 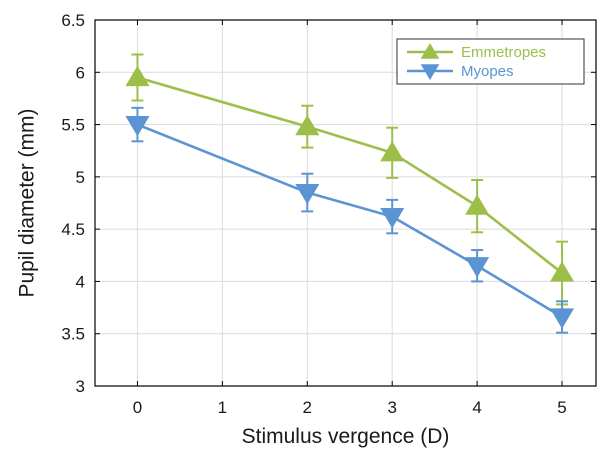 I want to click on y-tick-label: 6.5, so click(x=73, y=20).